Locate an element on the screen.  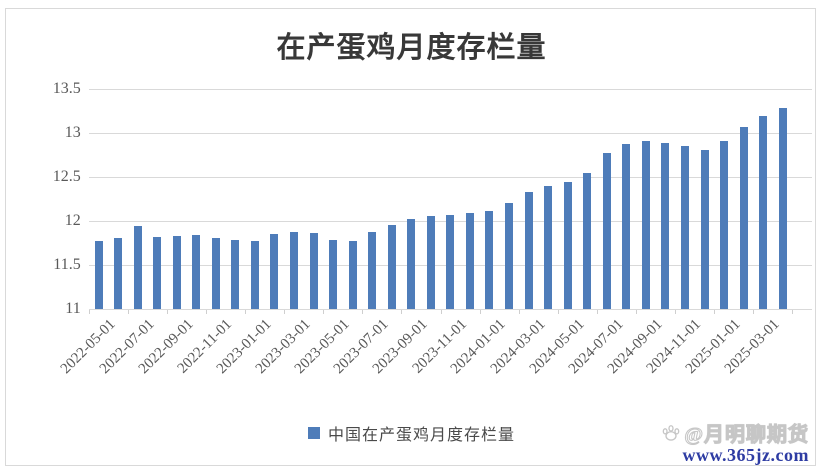
watermark-handle: @月明聊期货 is located at coordinates (746, 435).